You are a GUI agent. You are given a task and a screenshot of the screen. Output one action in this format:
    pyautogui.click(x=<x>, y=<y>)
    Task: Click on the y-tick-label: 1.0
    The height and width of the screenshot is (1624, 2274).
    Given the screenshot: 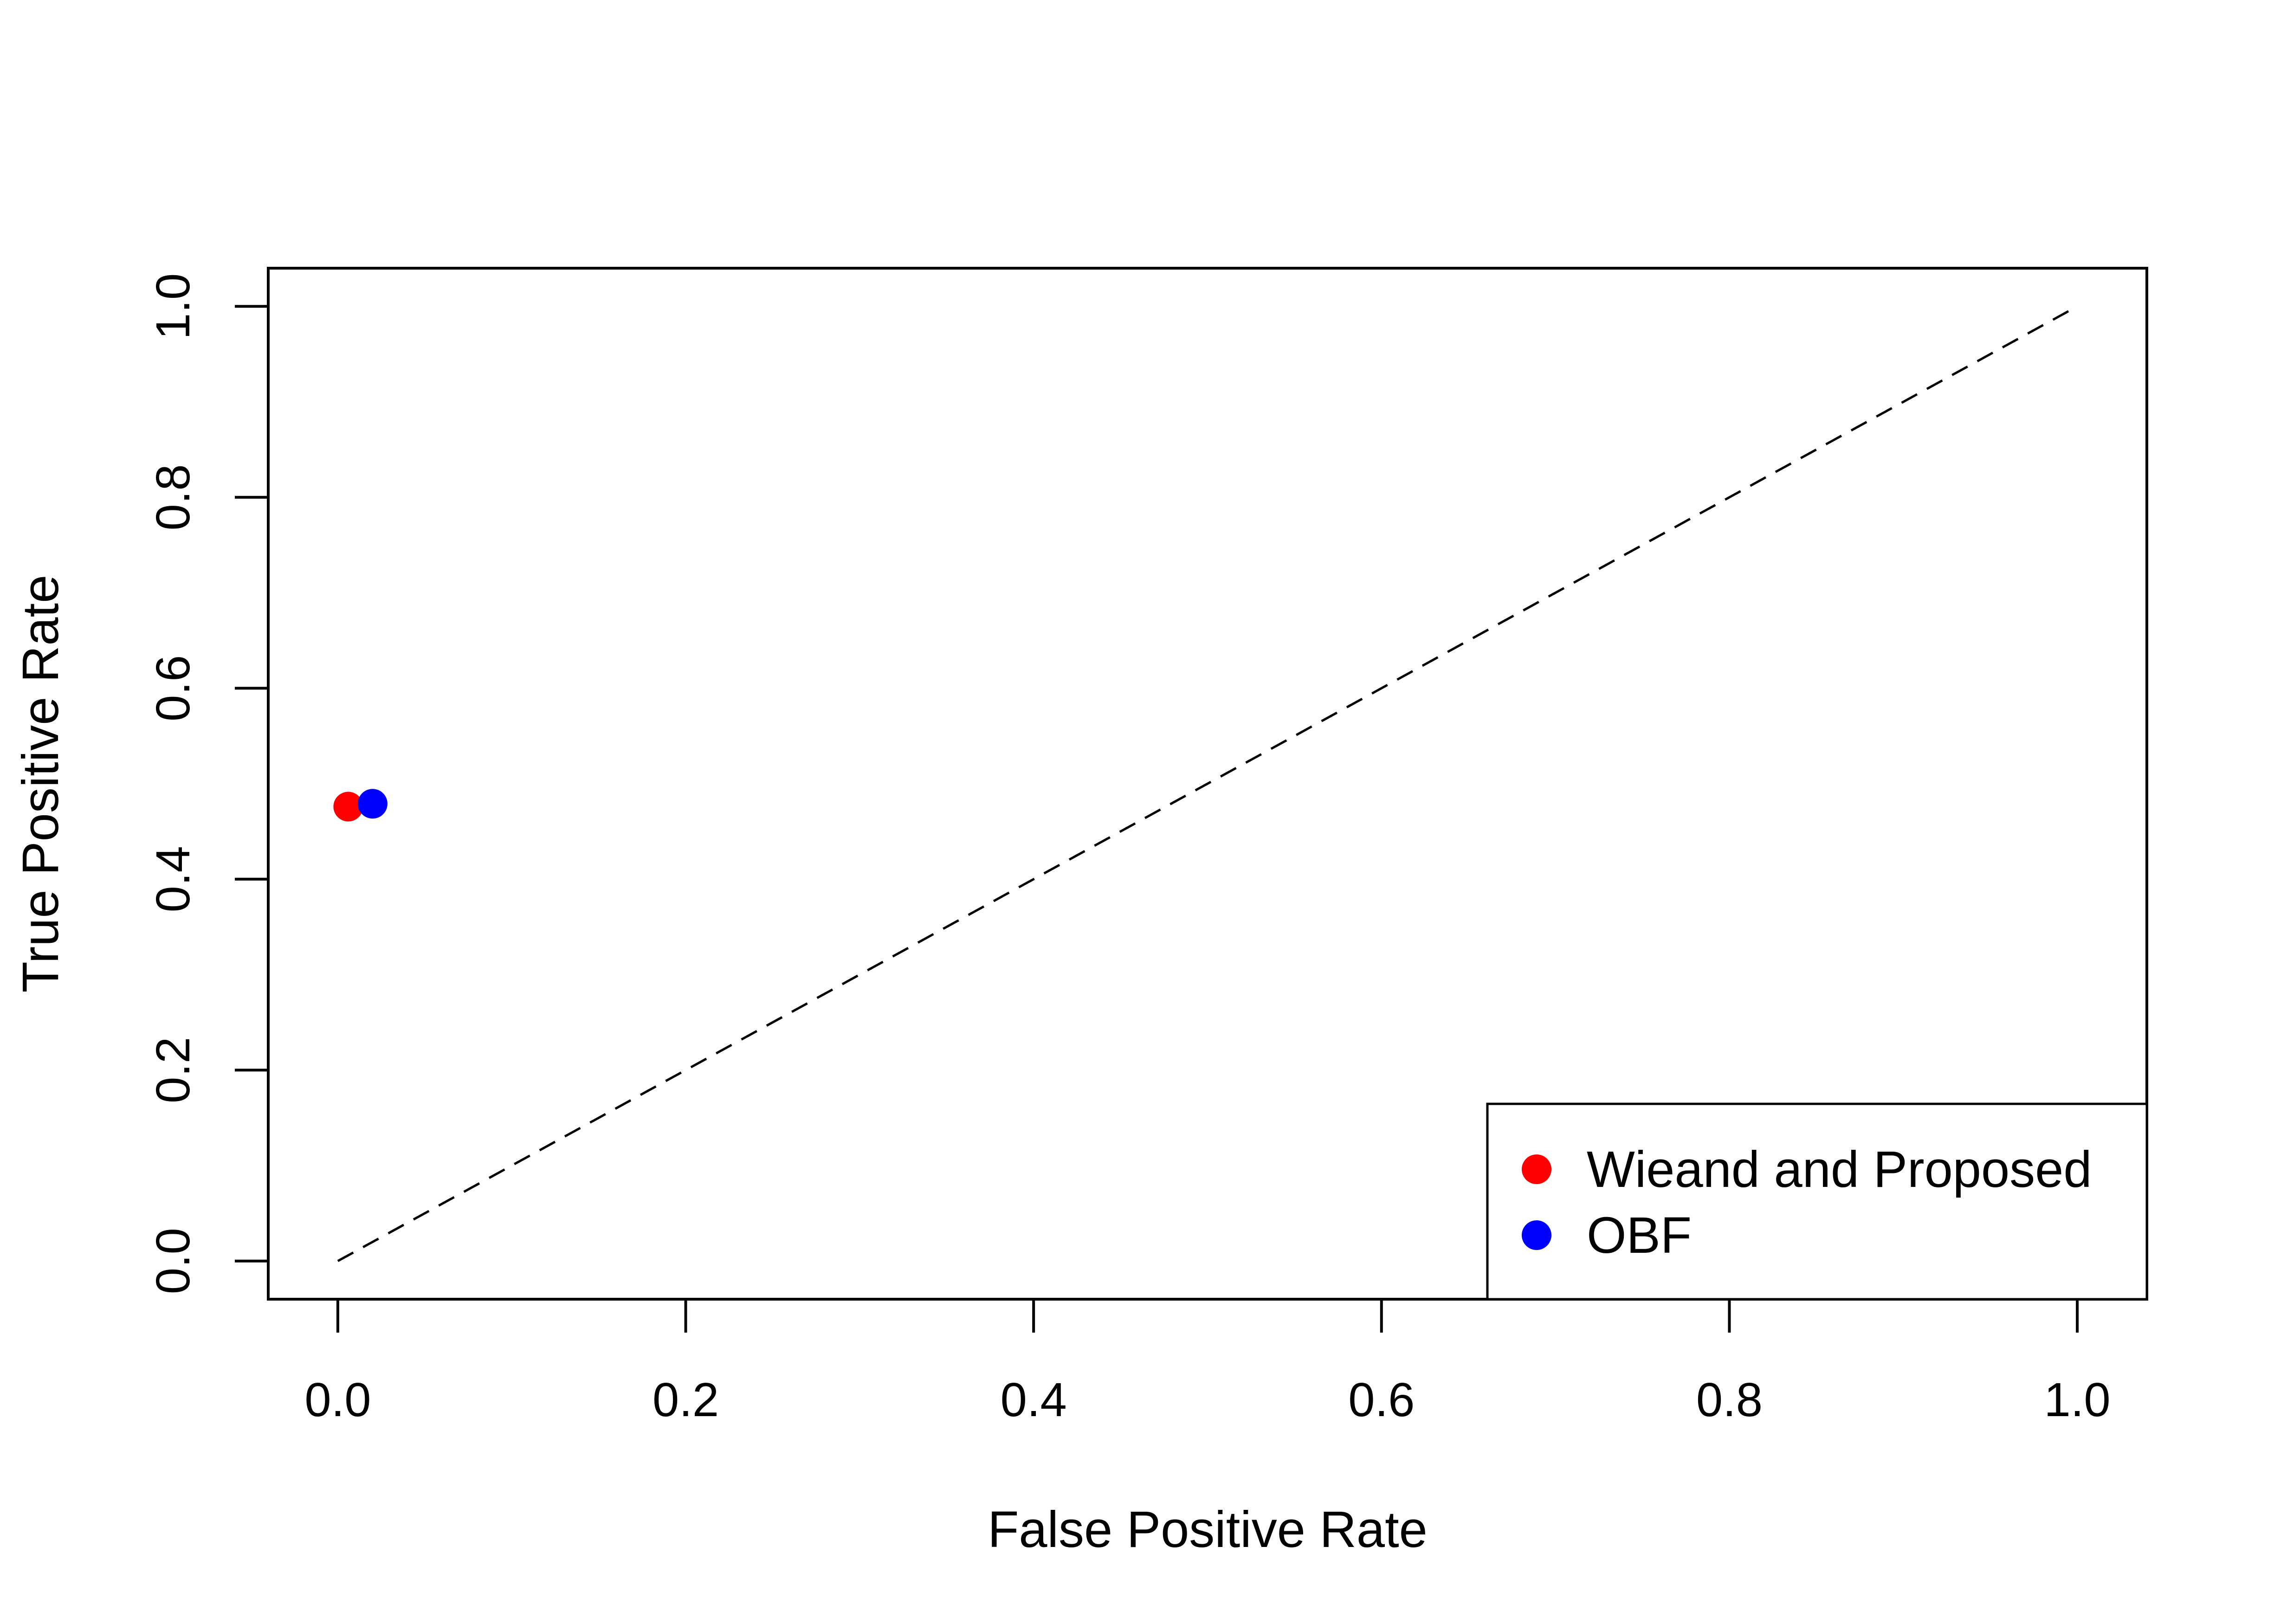 What is the action you would take?
    pyautogui.click(x=173, y=307)
    